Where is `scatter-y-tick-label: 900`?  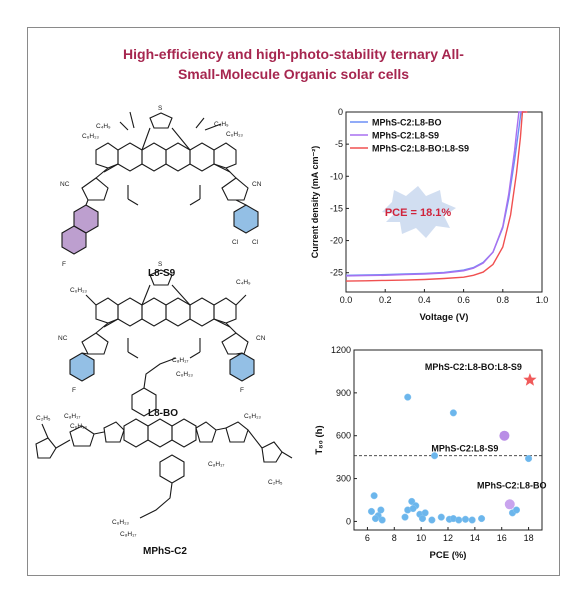 scatter-y-tick-label: 900 is located at coordinates (343, 393).